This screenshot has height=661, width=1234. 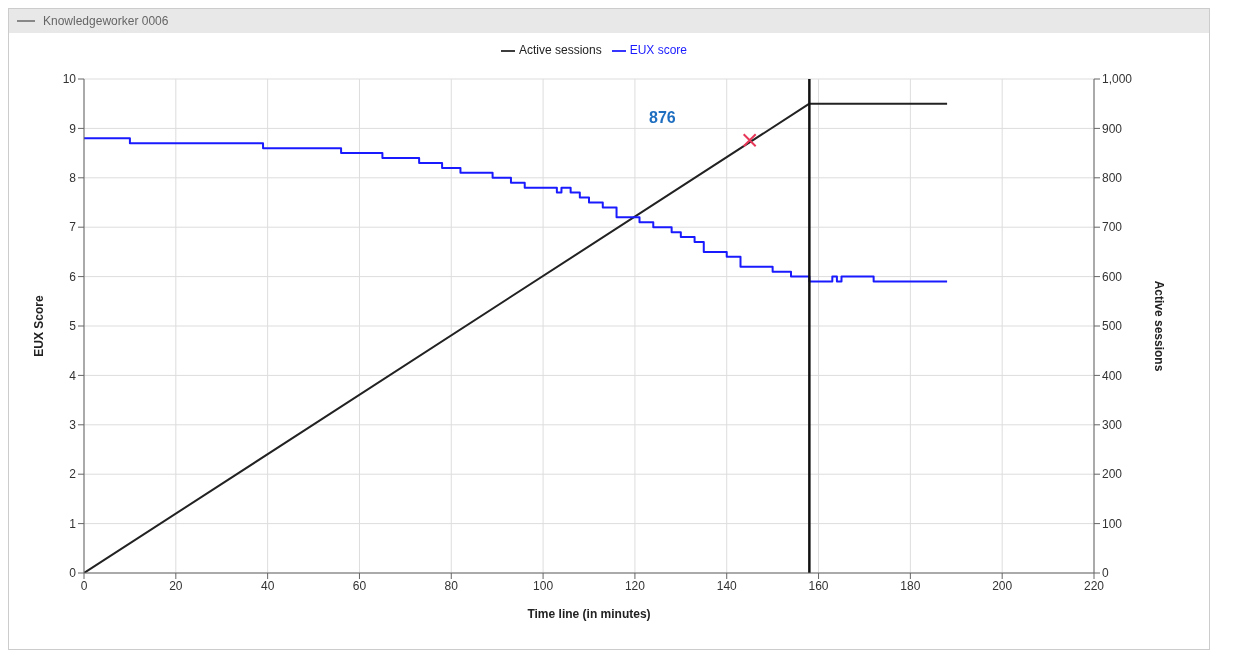 What do you see at coordinates (73, 128) in the screenshot?
I see `y-tick-label: 9` at bounding box center [73, 128].